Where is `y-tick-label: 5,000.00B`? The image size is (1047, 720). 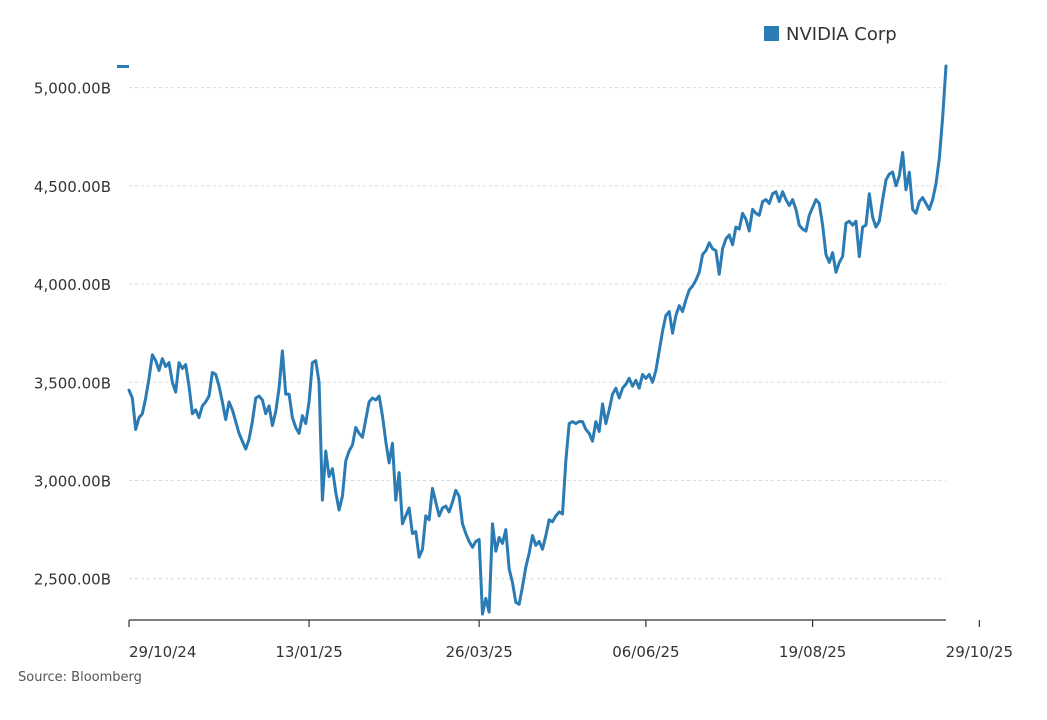 y-tick-label: 5,000.00B is located at coordinates (72, 89).